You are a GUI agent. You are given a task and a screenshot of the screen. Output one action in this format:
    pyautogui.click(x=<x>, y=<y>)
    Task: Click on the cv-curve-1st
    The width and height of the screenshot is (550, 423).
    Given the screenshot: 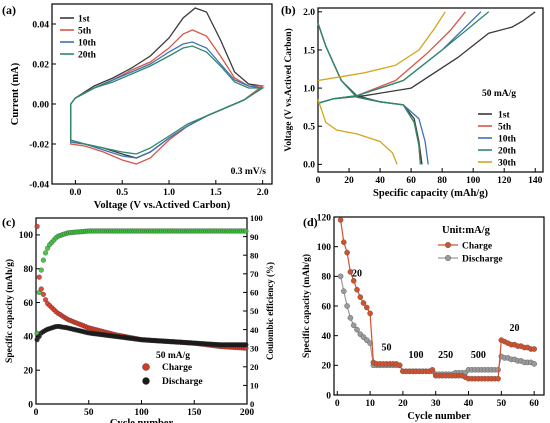 What is the action you would take?
    pyautogui.click(x=167, y=83)
    